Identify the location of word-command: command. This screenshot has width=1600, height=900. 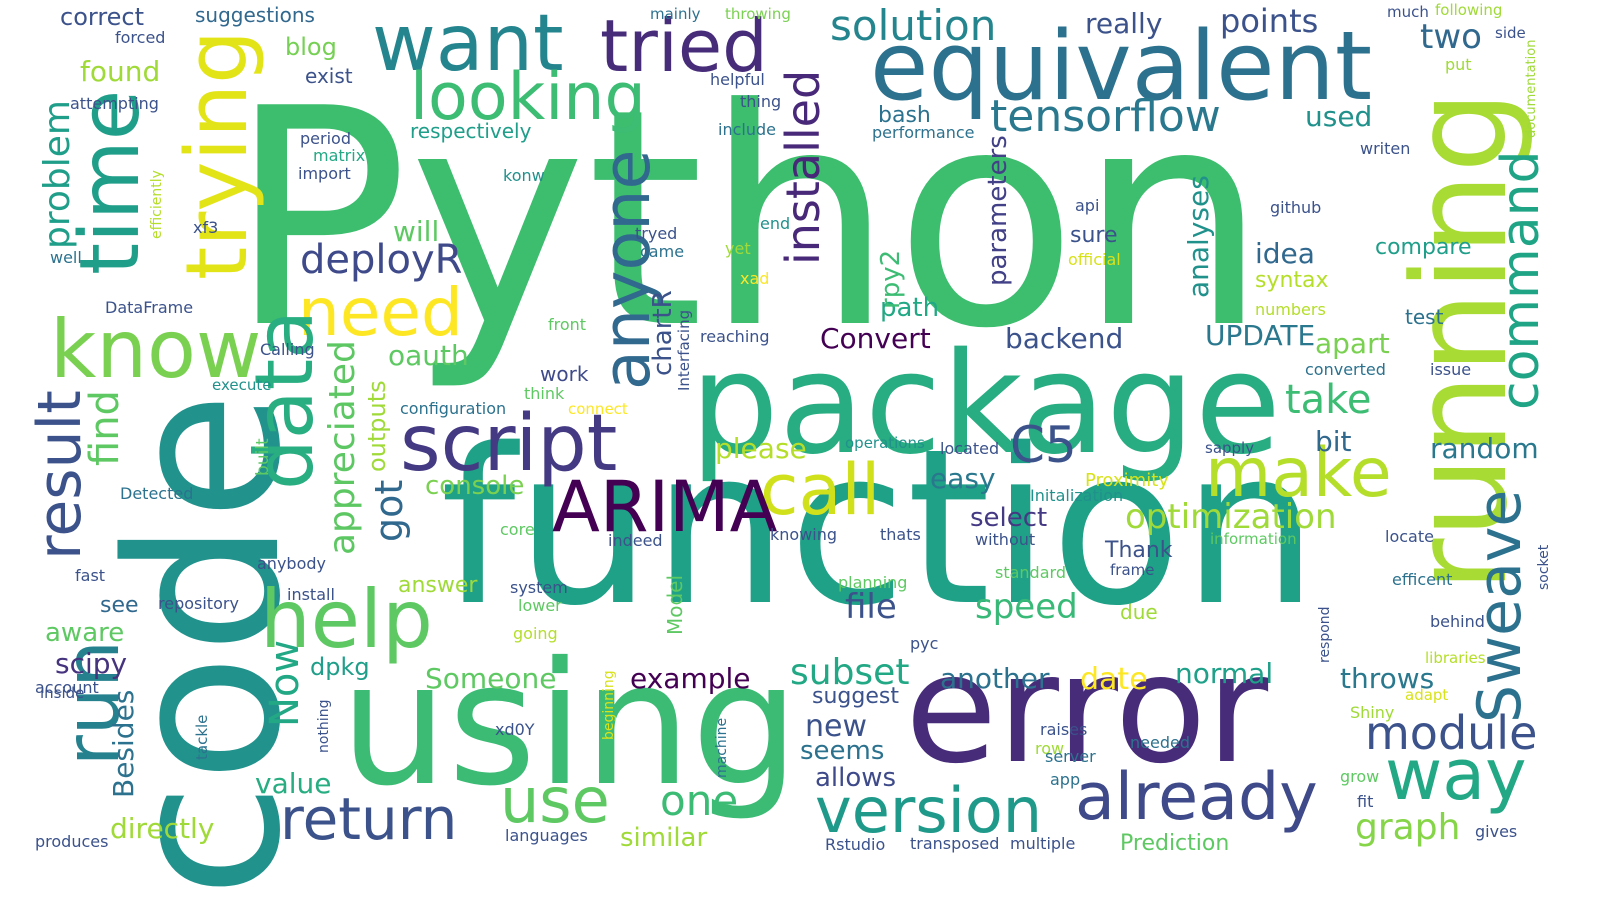
(1521, 280).